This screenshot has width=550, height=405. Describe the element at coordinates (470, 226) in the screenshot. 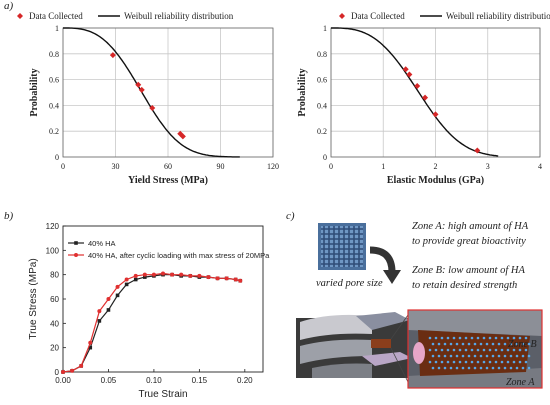

I see `zone-a-line-1: Zone A: high amount of HA` at that location.